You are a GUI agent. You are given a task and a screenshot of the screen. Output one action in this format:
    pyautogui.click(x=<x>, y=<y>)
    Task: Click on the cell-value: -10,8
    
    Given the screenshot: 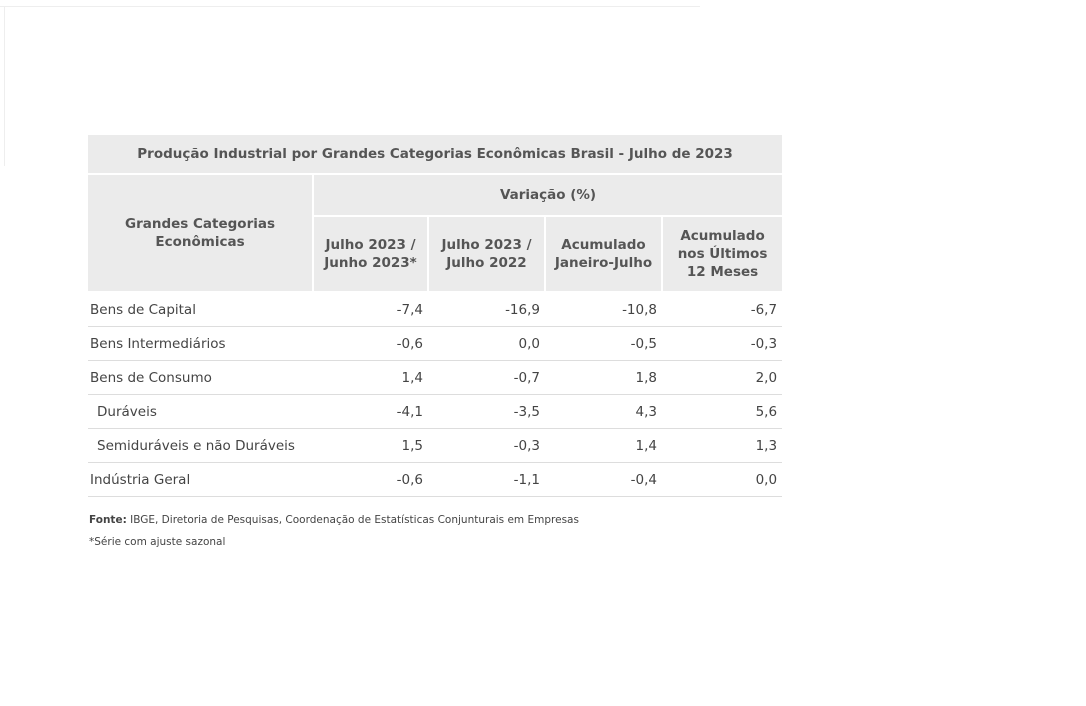 What is the action you would take?
    pyautogui.click(x=603, y=309)
    